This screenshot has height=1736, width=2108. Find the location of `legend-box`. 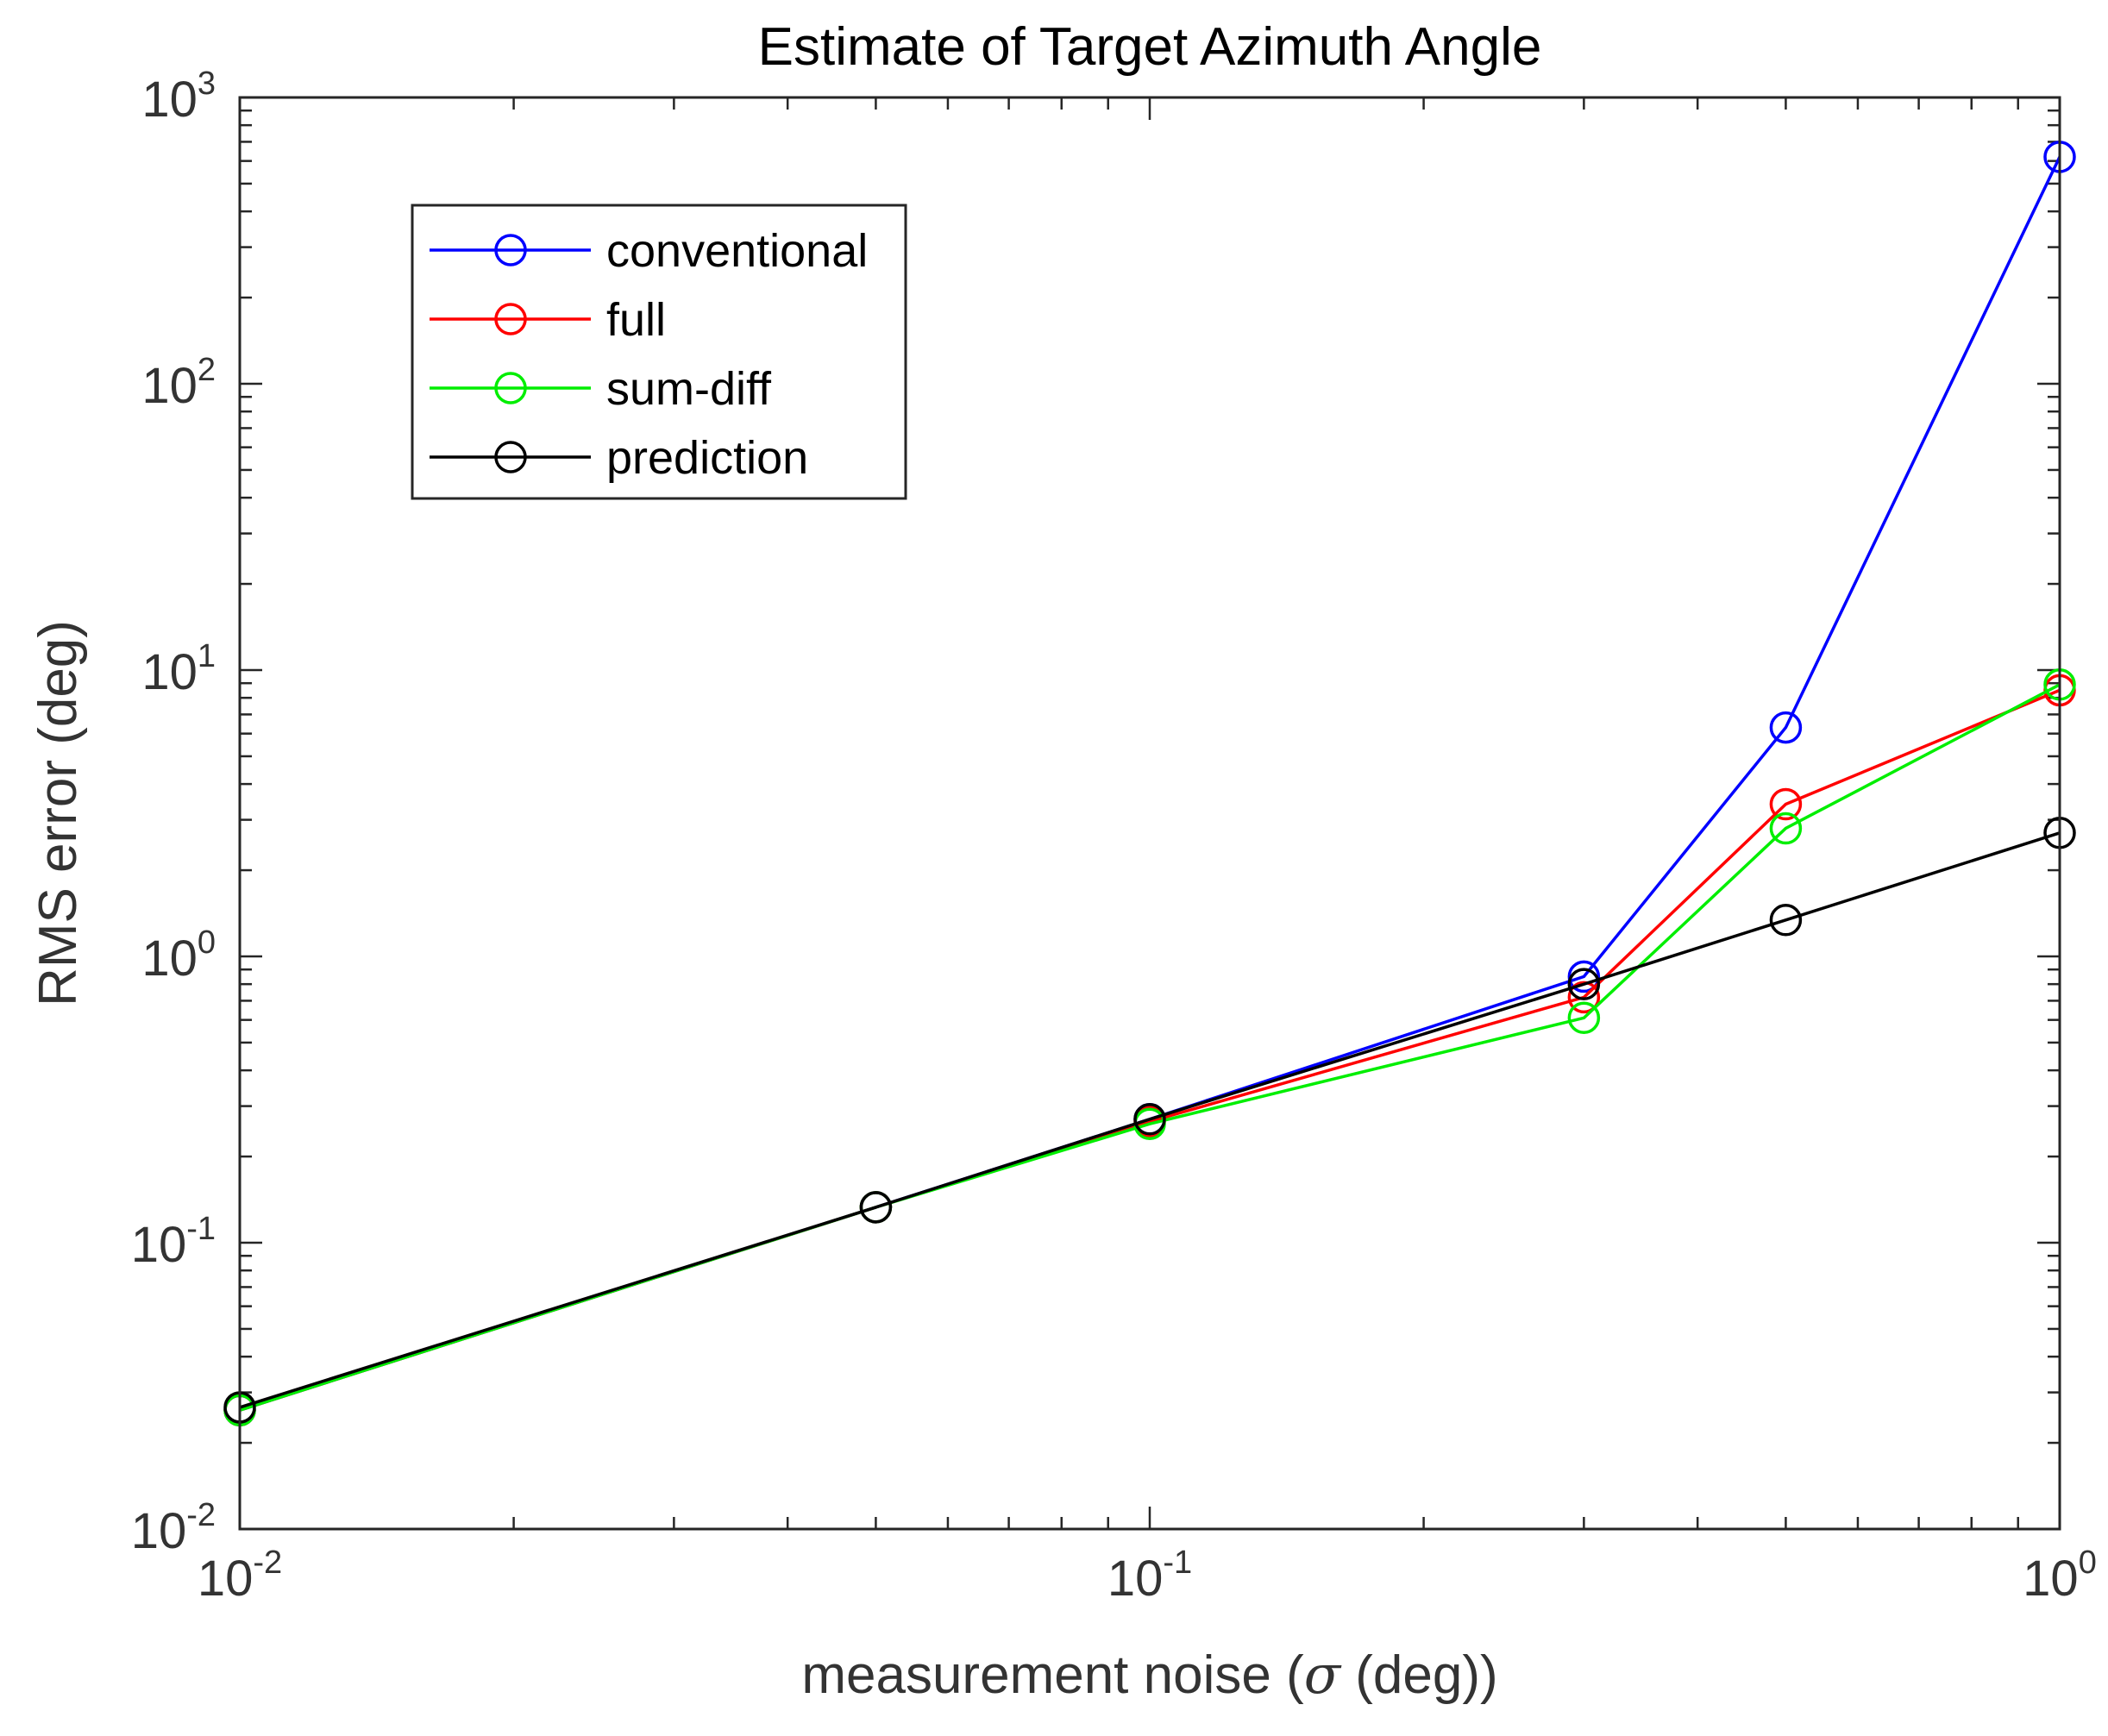

legend-box is located at coordinates (659, 352).